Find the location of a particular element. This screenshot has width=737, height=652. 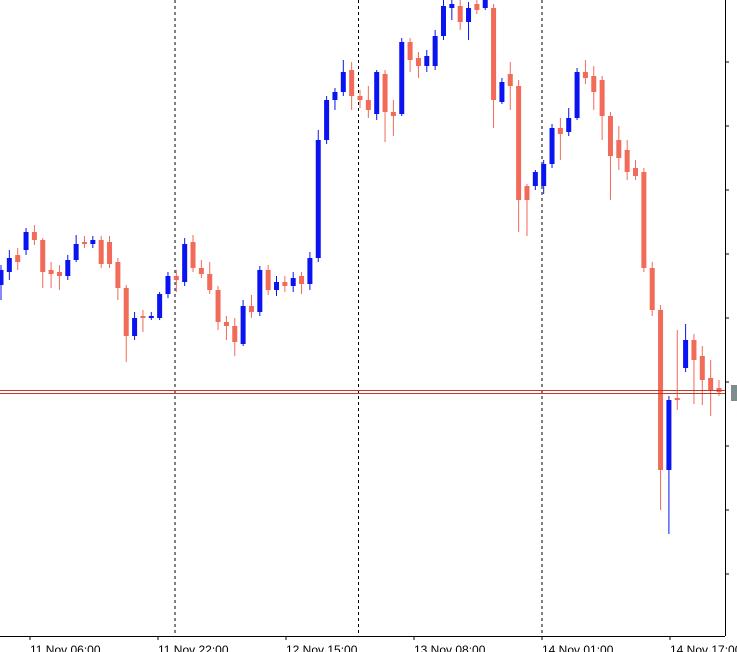

x-tick-label: 11 Nov 22:00 is located at coordinates (193, 647).